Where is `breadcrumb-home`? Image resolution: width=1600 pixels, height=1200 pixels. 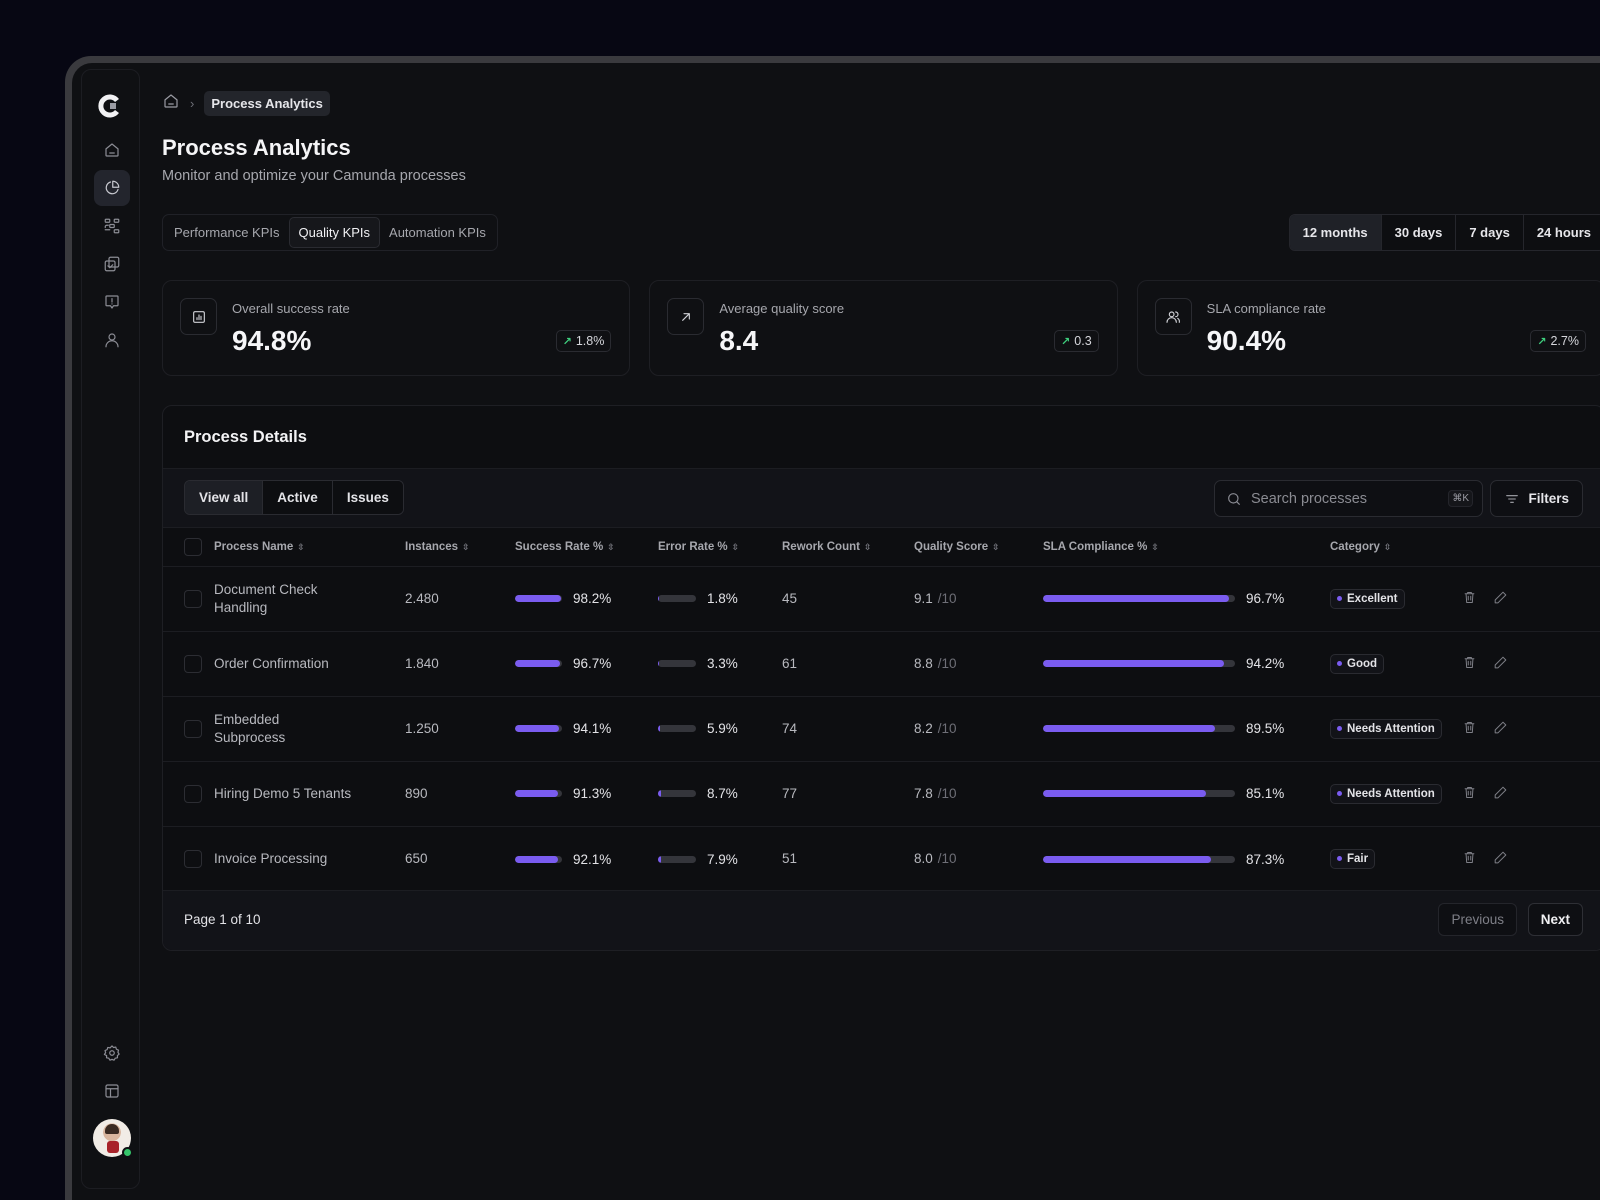
breadcrumb-home is located at coordinates (171, 103).